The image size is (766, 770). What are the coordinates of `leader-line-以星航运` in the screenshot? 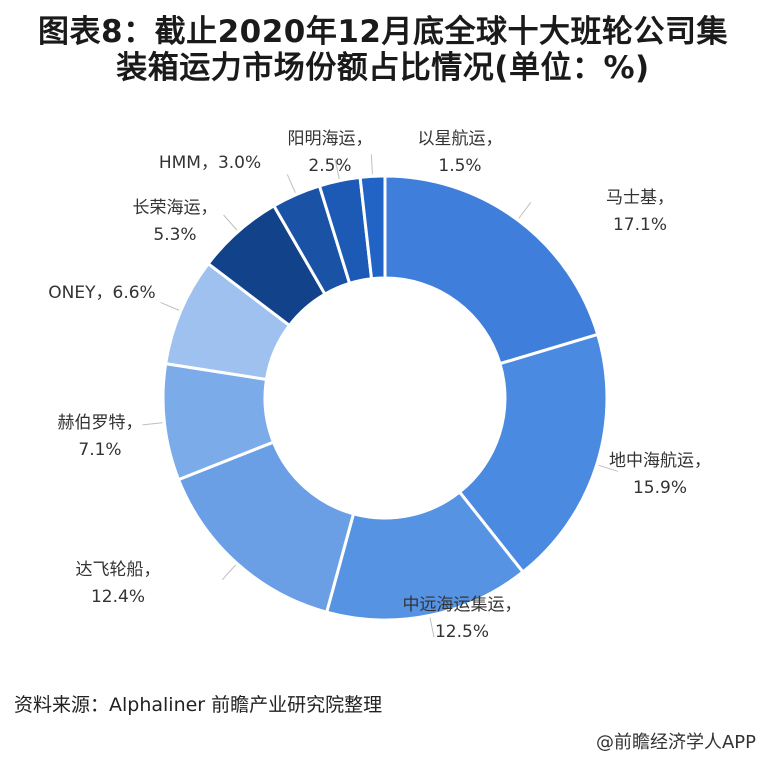 It's located at (371, 164).